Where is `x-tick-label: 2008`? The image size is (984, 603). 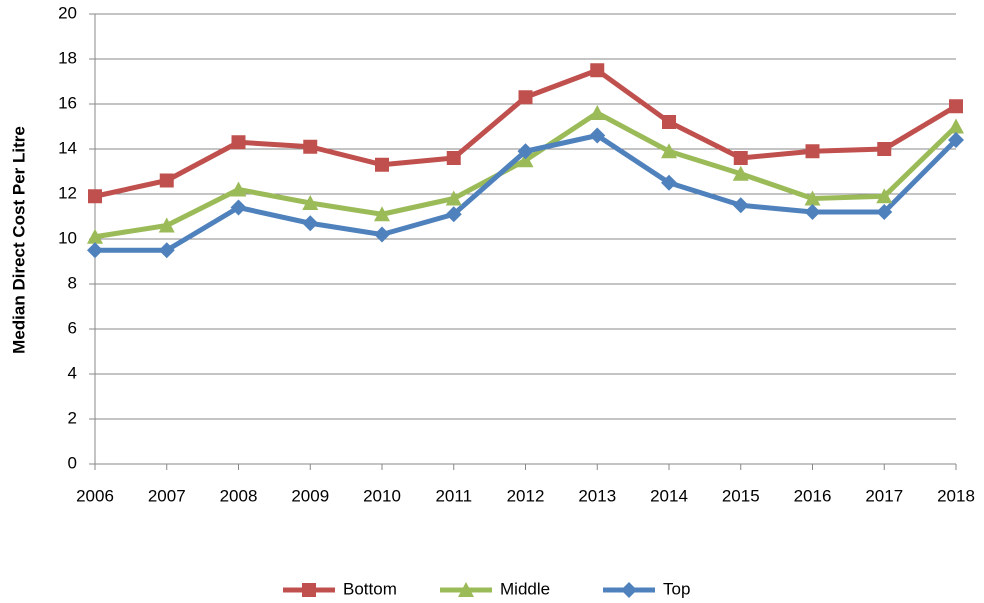 x-tick-label: 2008 is located at coordinates (239, 495).